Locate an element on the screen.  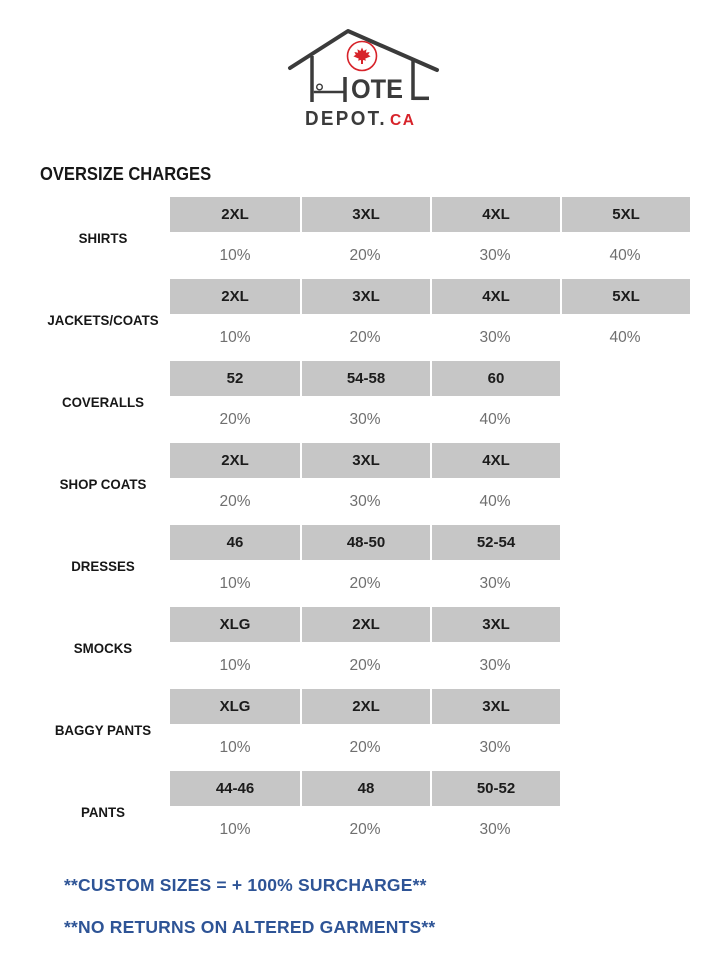
table-row: BAGGY PANTS XLG 2XL 3XL 10% 20% 30% is located at coordinates (363, 730).